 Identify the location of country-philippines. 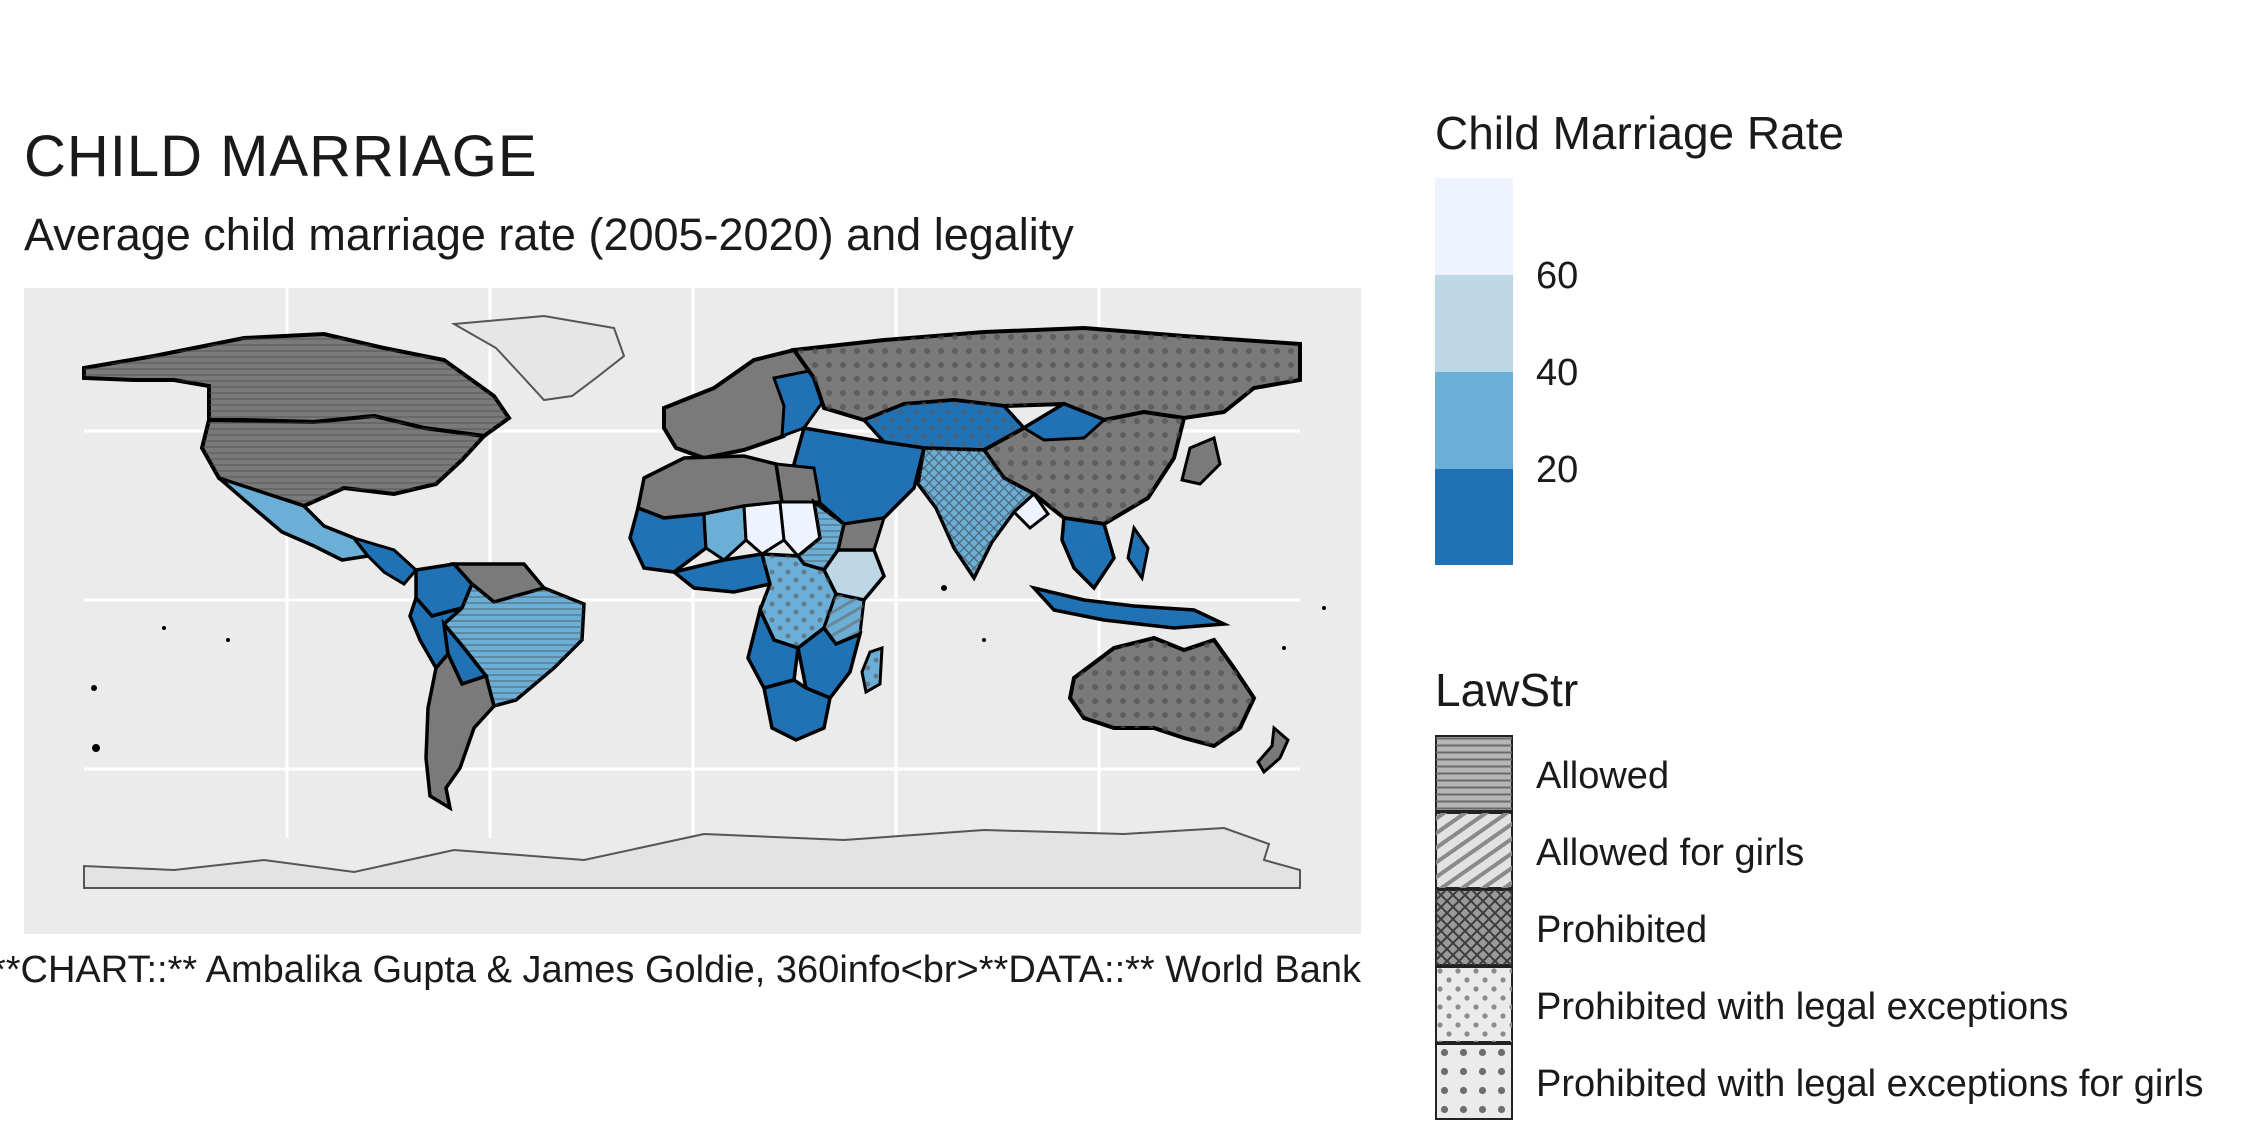
(1138, 553).